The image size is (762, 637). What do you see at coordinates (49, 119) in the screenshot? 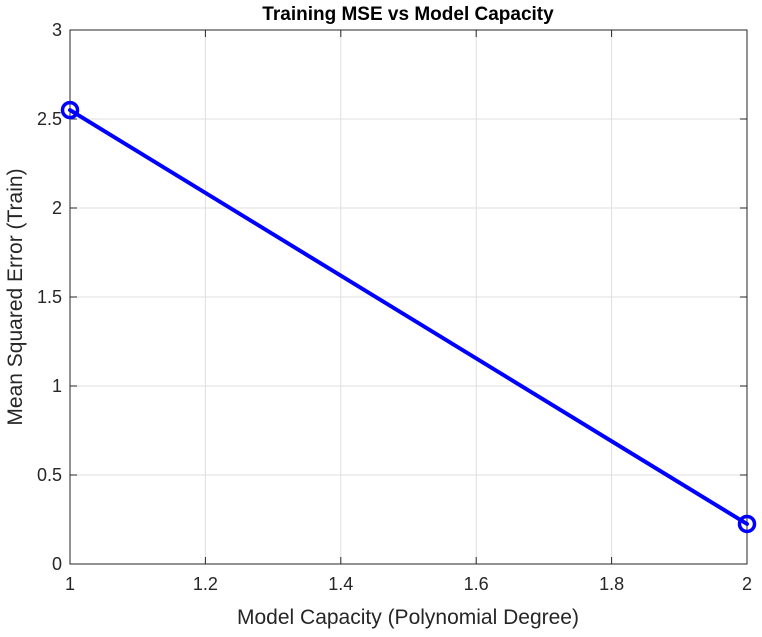
I see `y-tick-label: 2.5` at bounding box center [49, 119].